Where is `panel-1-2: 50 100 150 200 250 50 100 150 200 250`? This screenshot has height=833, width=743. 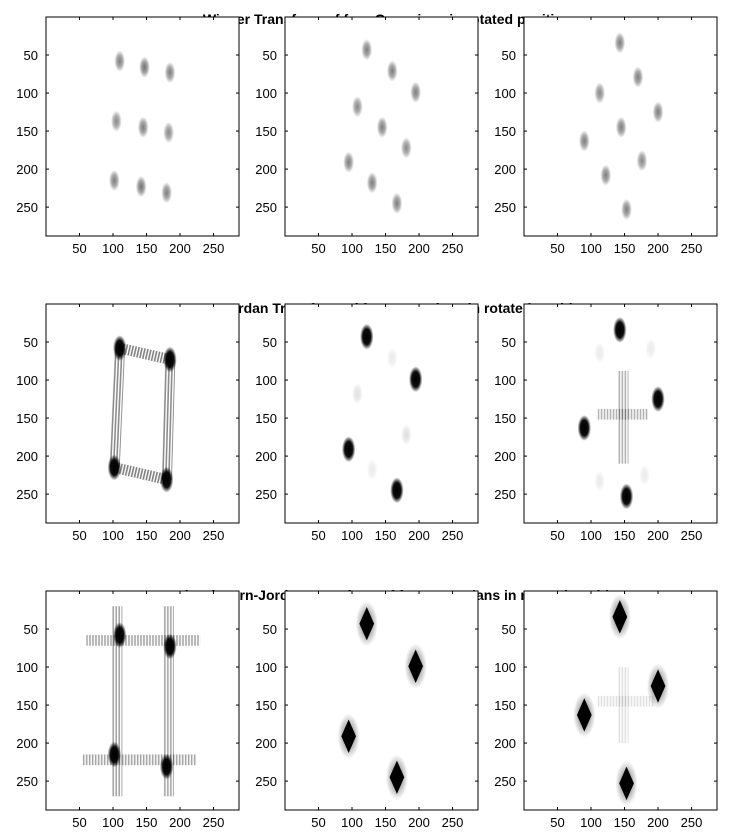 panel-1-2: 50 100 150 200 250 50 100 150 200 250 is located at coordinates (367, 136).